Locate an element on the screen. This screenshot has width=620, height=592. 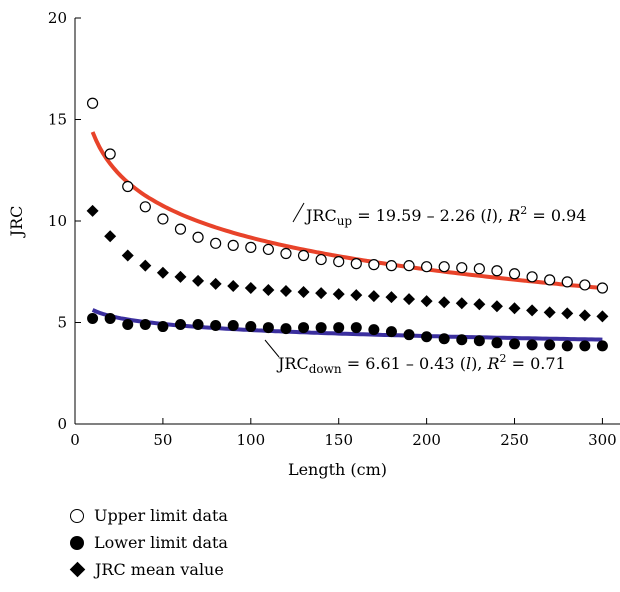
legend-label-mean: JRC mean value is located at coordinates (159, 569).